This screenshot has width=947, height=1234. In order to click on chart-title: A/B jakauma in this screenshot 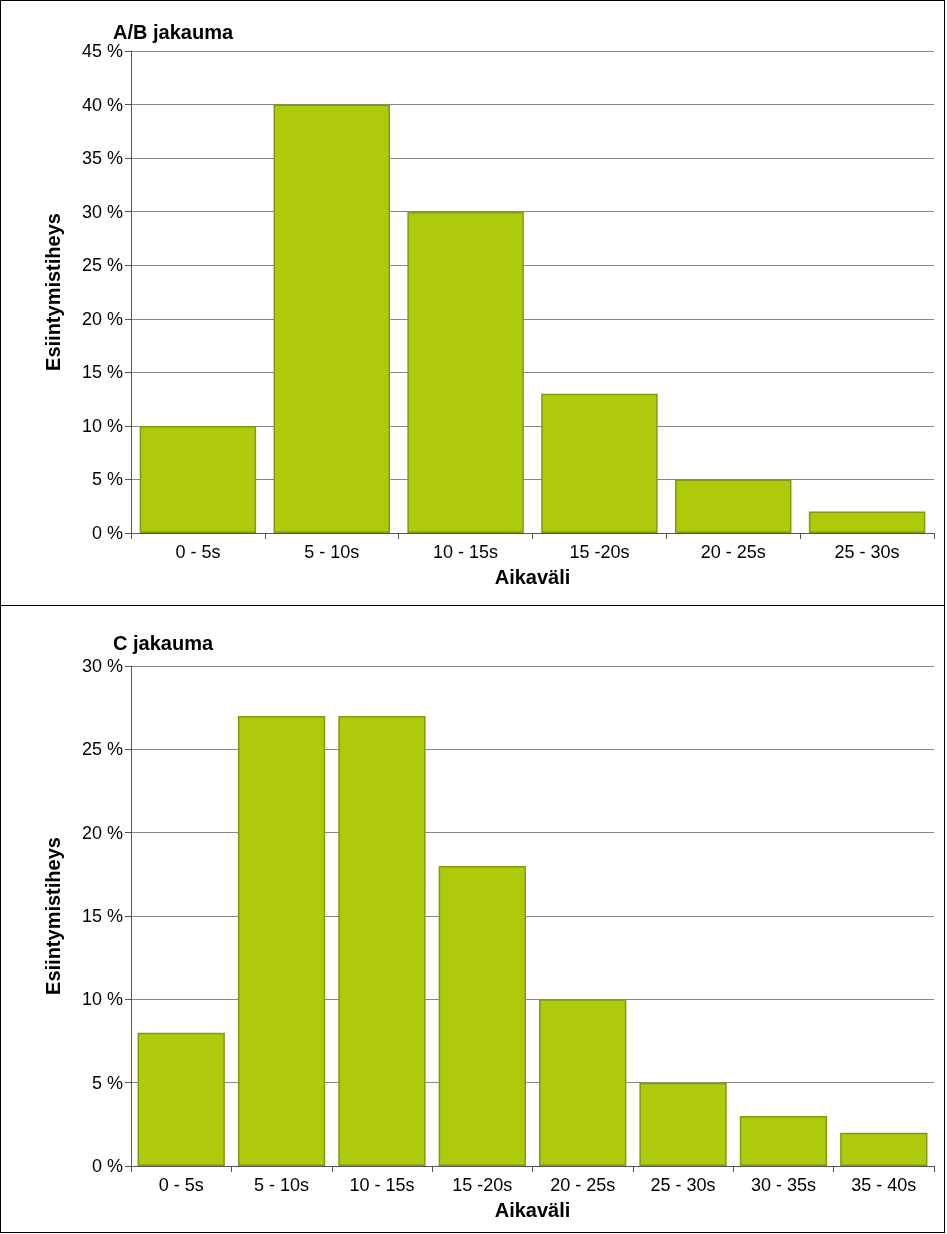, I will do `click(173, 32)`.